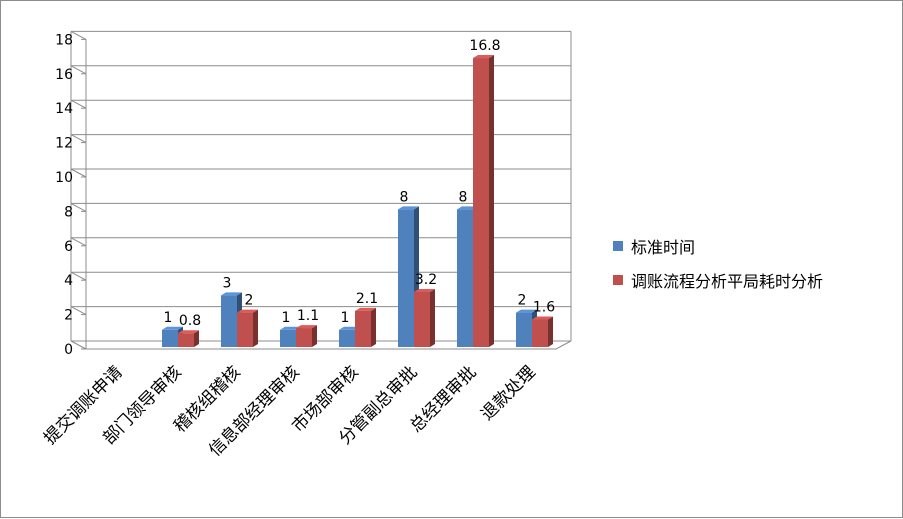 This screenshot has width=903, height=519. I want to click on y-tick-label: 4, so click(68, 281).